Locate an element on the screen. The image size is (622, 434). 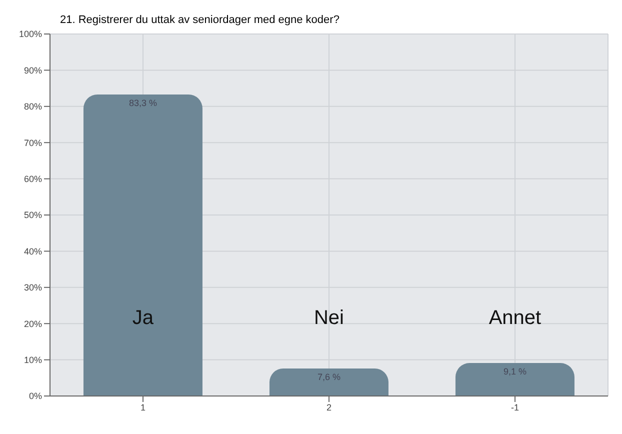
x-tick-label: 2 is located at coordinates (329, 407).